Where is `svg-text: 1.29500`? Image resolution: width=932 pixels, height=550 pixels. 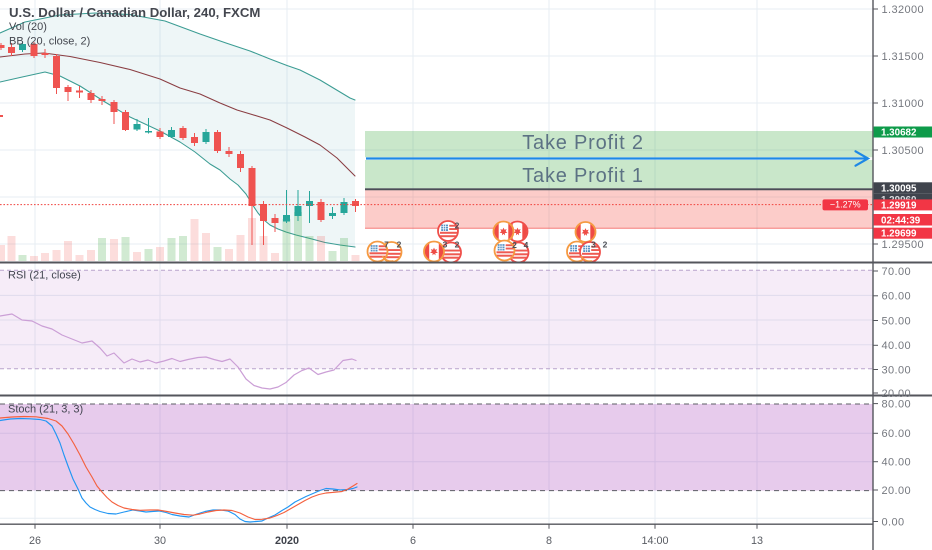
svg-text: 1.29500 is located at coordinates (903, 245).